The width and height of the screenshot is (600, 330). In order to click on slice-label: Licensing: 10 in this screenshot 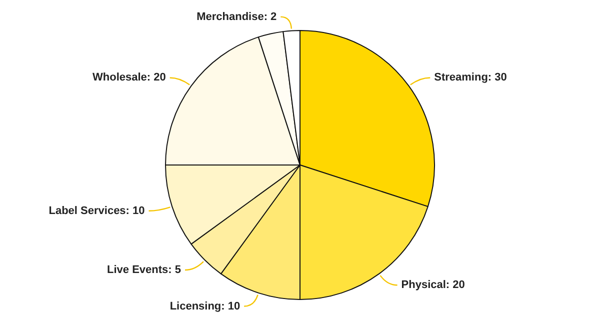, I will do `click(205, 306)`.